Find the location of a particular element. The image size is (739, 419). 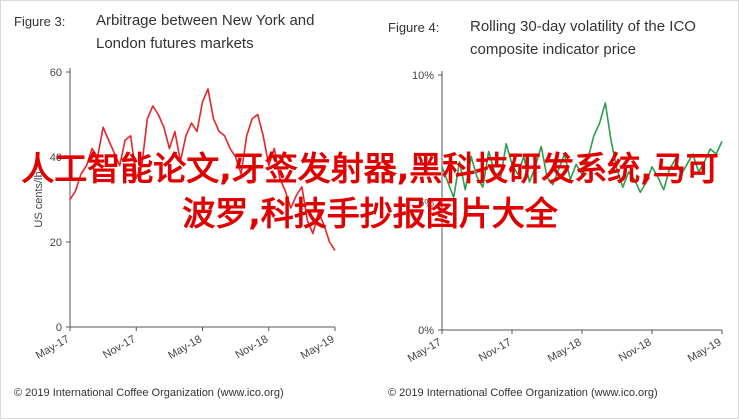

left-series-line is located at coordinates (202, 169).